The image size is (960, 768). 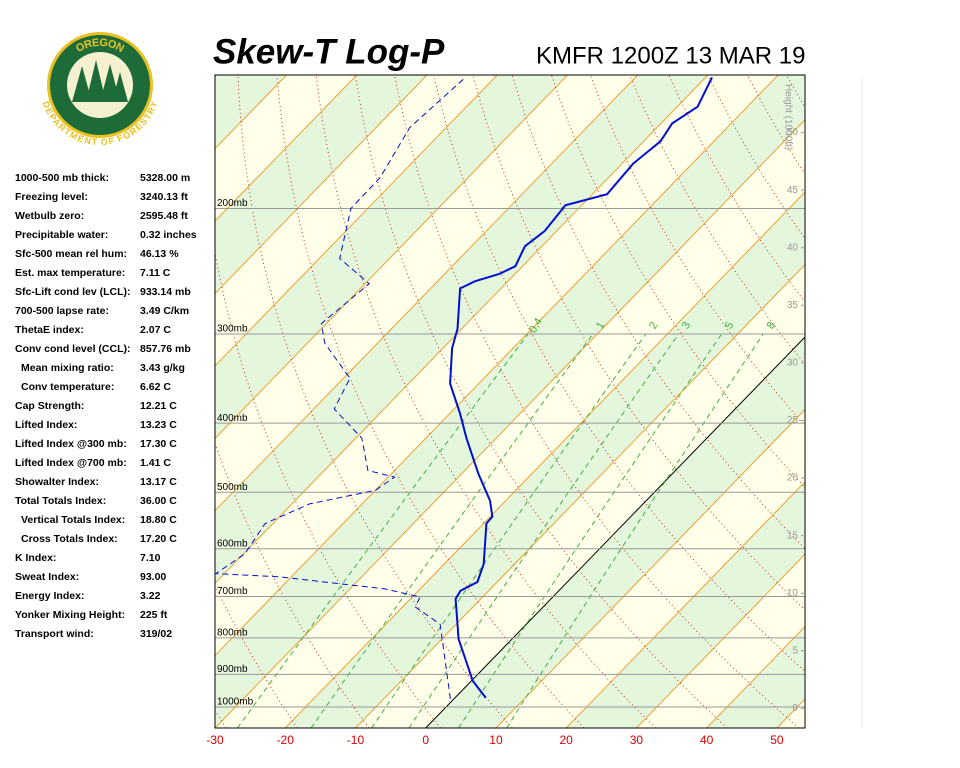 What do you see at coordinates (71, 462) in the screenshot?
I see `stat-label: Lifted Index @700 mb:` at bounding box center [71, 462].